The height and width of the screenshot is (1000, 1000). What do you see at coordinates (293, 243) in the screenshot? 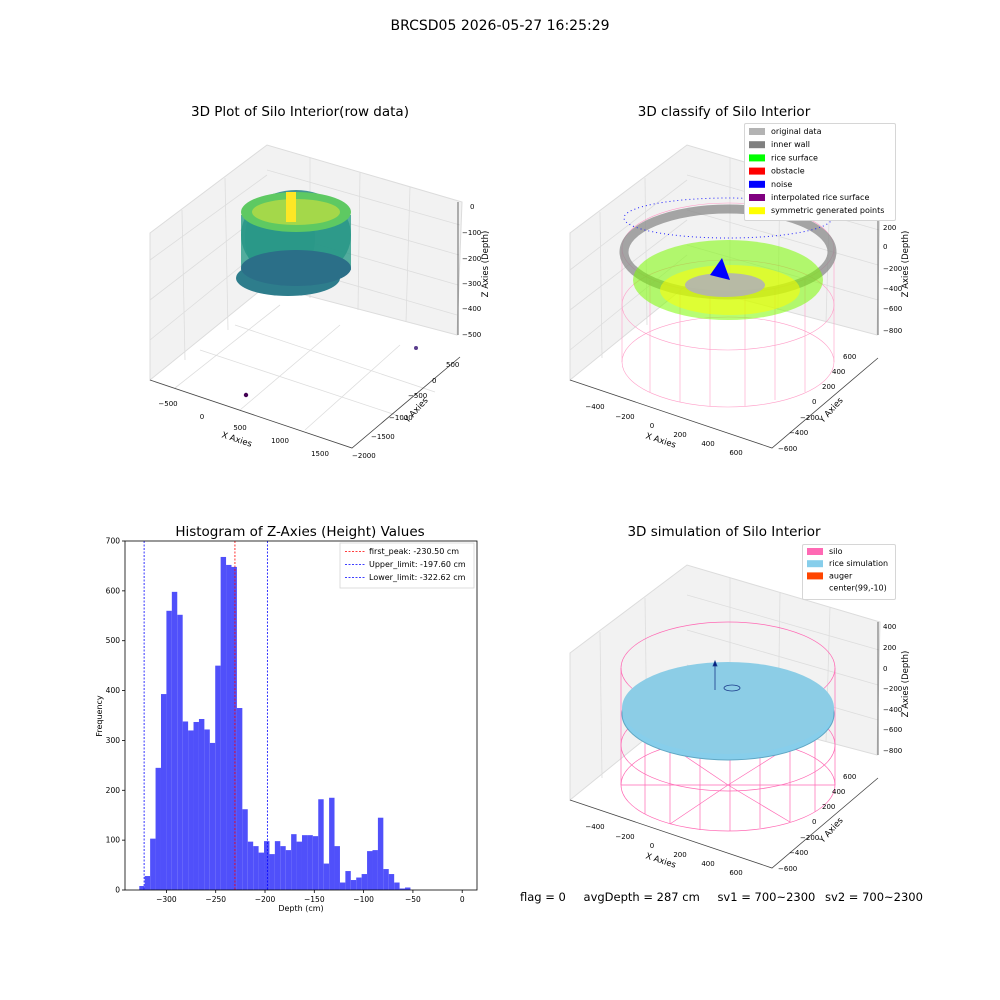
I see `panel1-silo-points` at bounding box center [293, 243].